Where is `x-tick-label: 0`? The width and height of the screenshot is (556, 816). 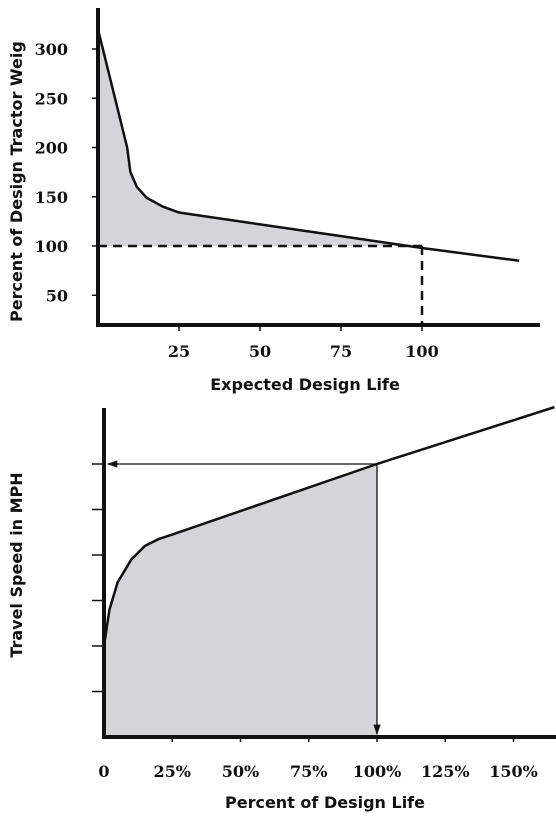
x-tick-label: 0 is located at coordinates (103, 771).